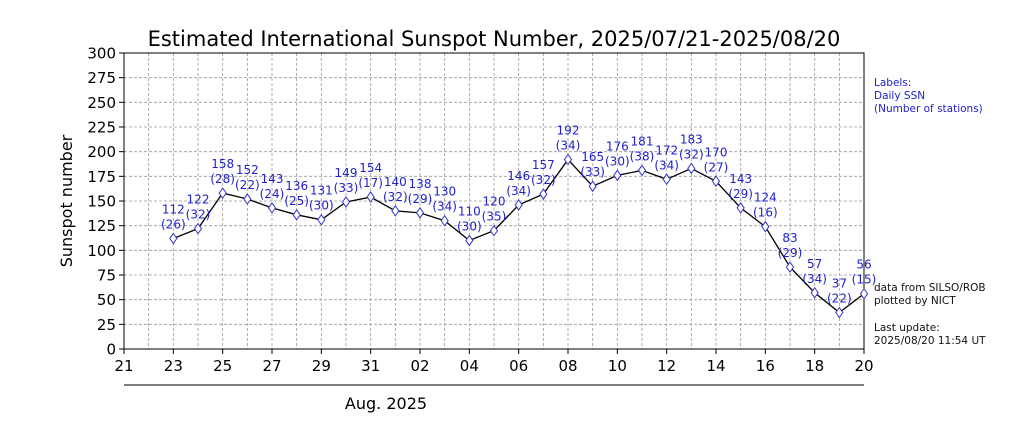 This screenshot has height=423, width=1024. What do you see at coordinates (346, 173) in the screenshot?
I see `data-label-value: 149` at bounding box center [346, 173].